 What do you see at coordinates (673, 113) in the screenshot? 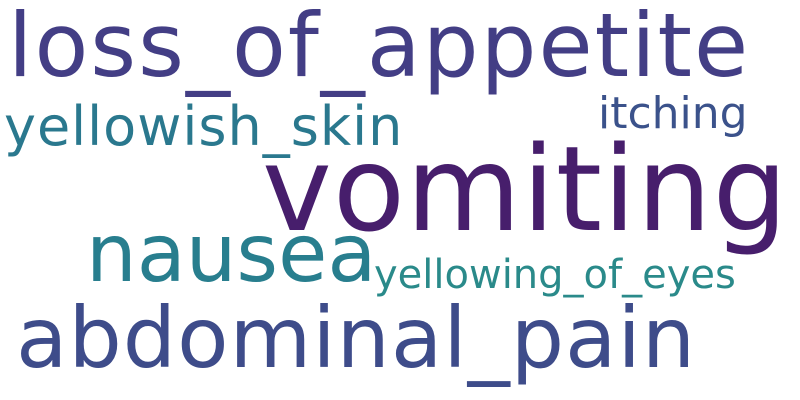
I see `word-itching: itching` at bounding box center [673, 113].